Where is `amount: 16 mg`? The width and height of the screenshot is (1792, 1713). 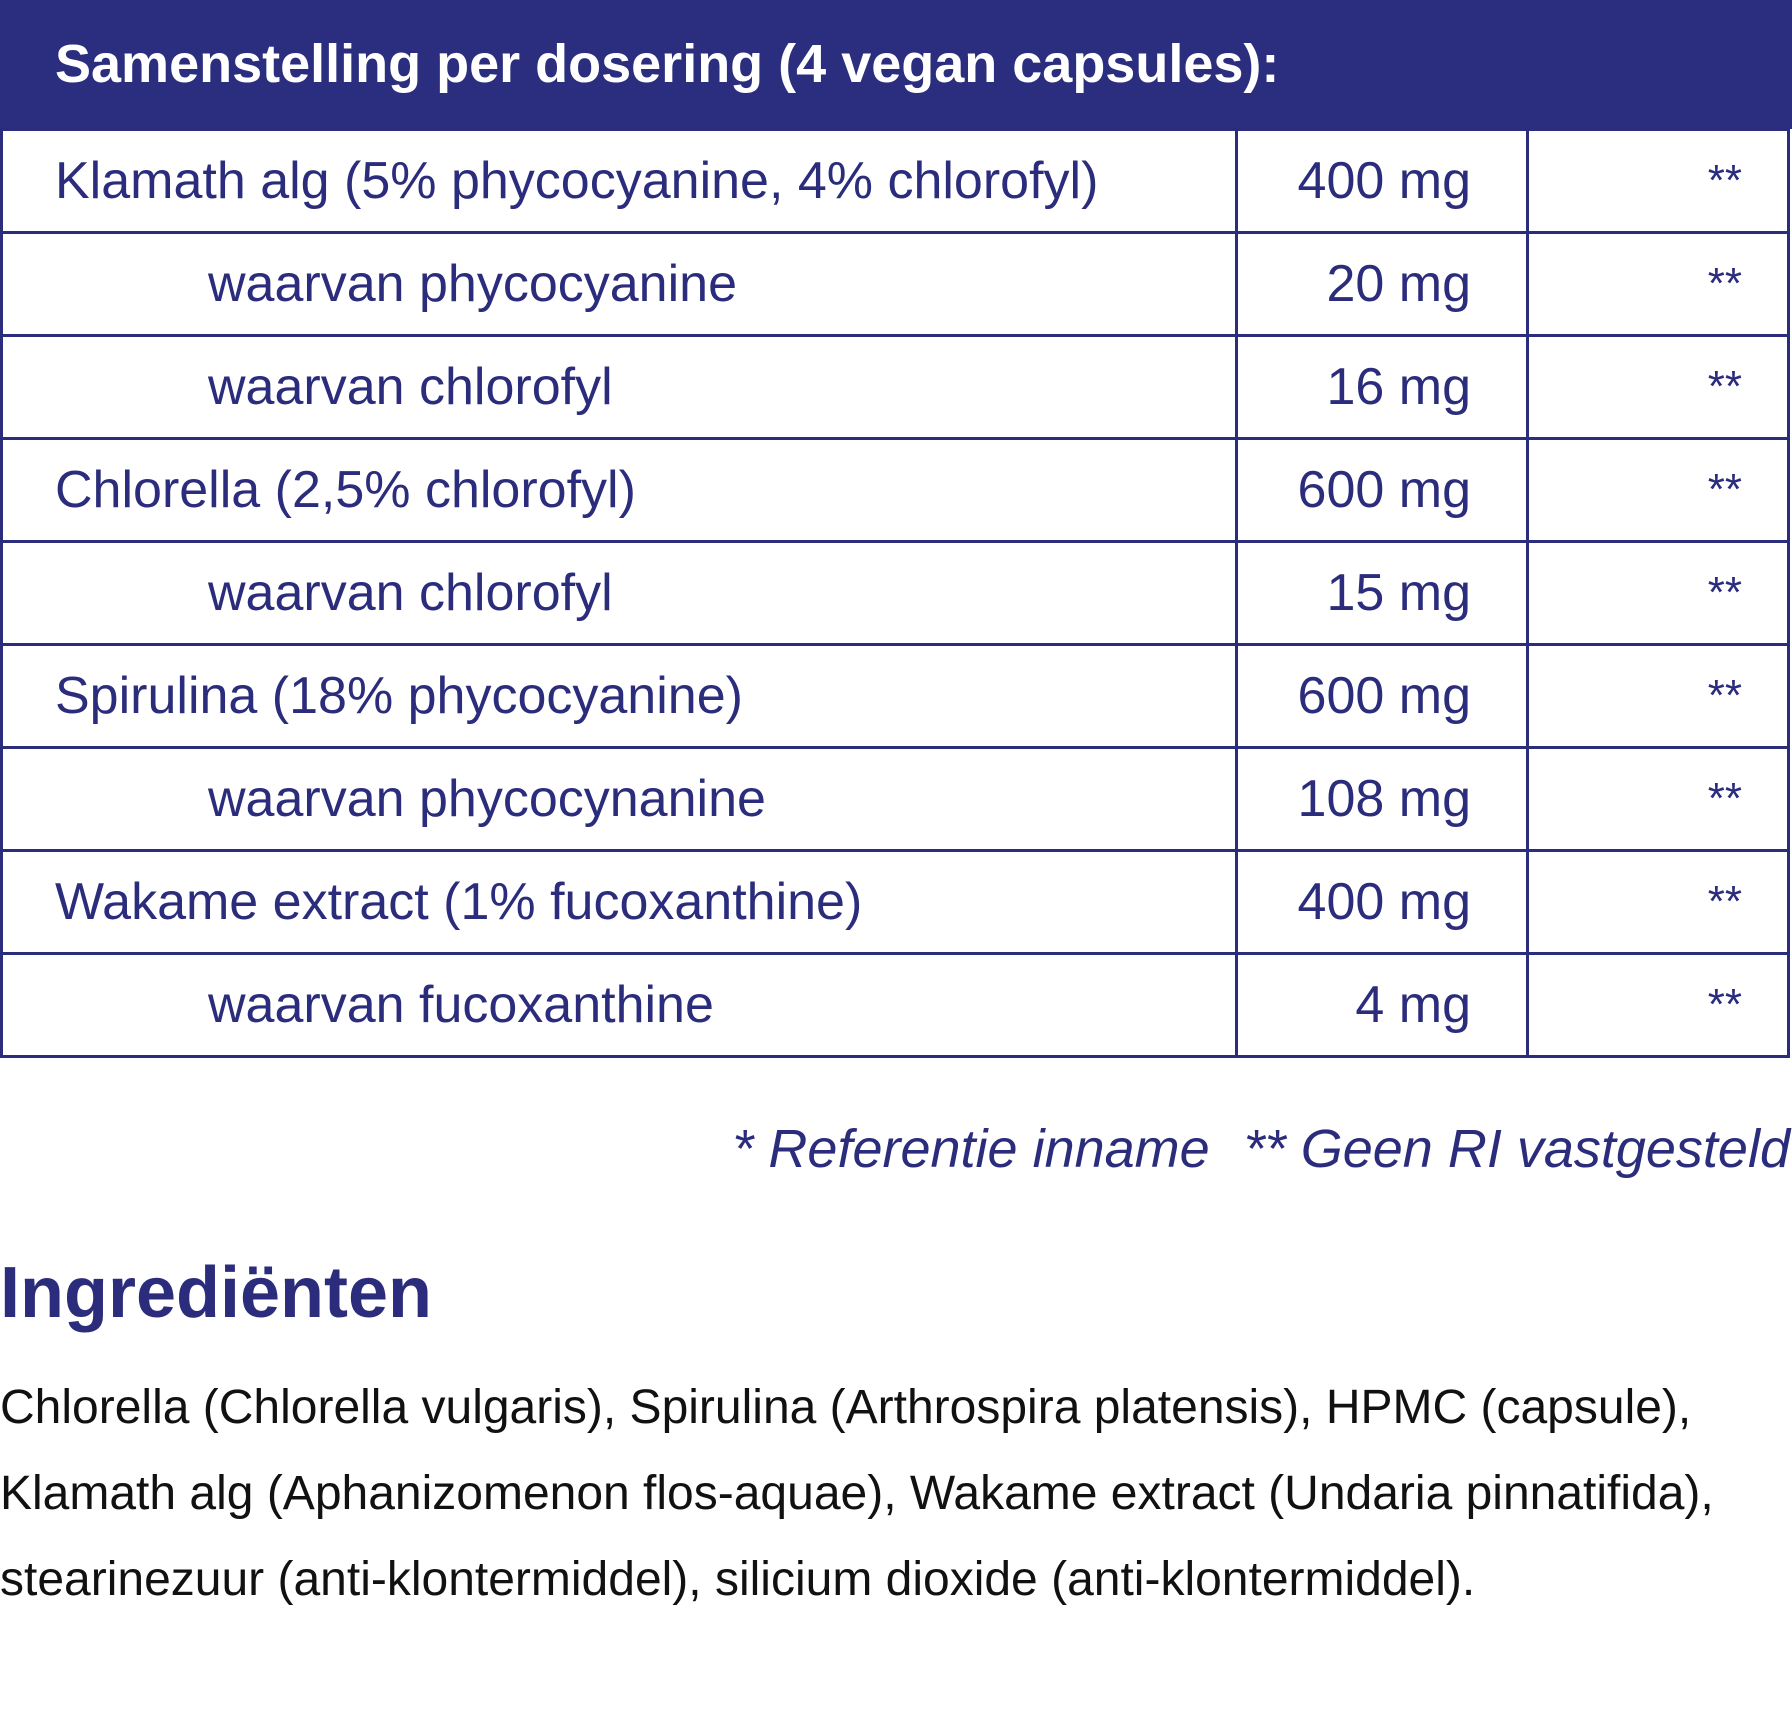
amount: 16 mg is located at coordinates (1382, 387).